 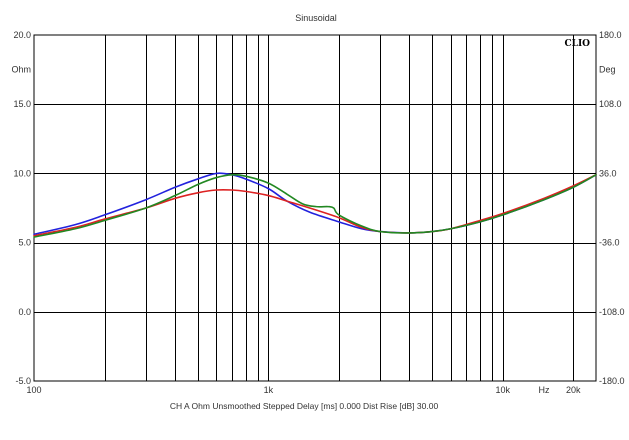 I want to click on curves, so click(x=315, y=205).